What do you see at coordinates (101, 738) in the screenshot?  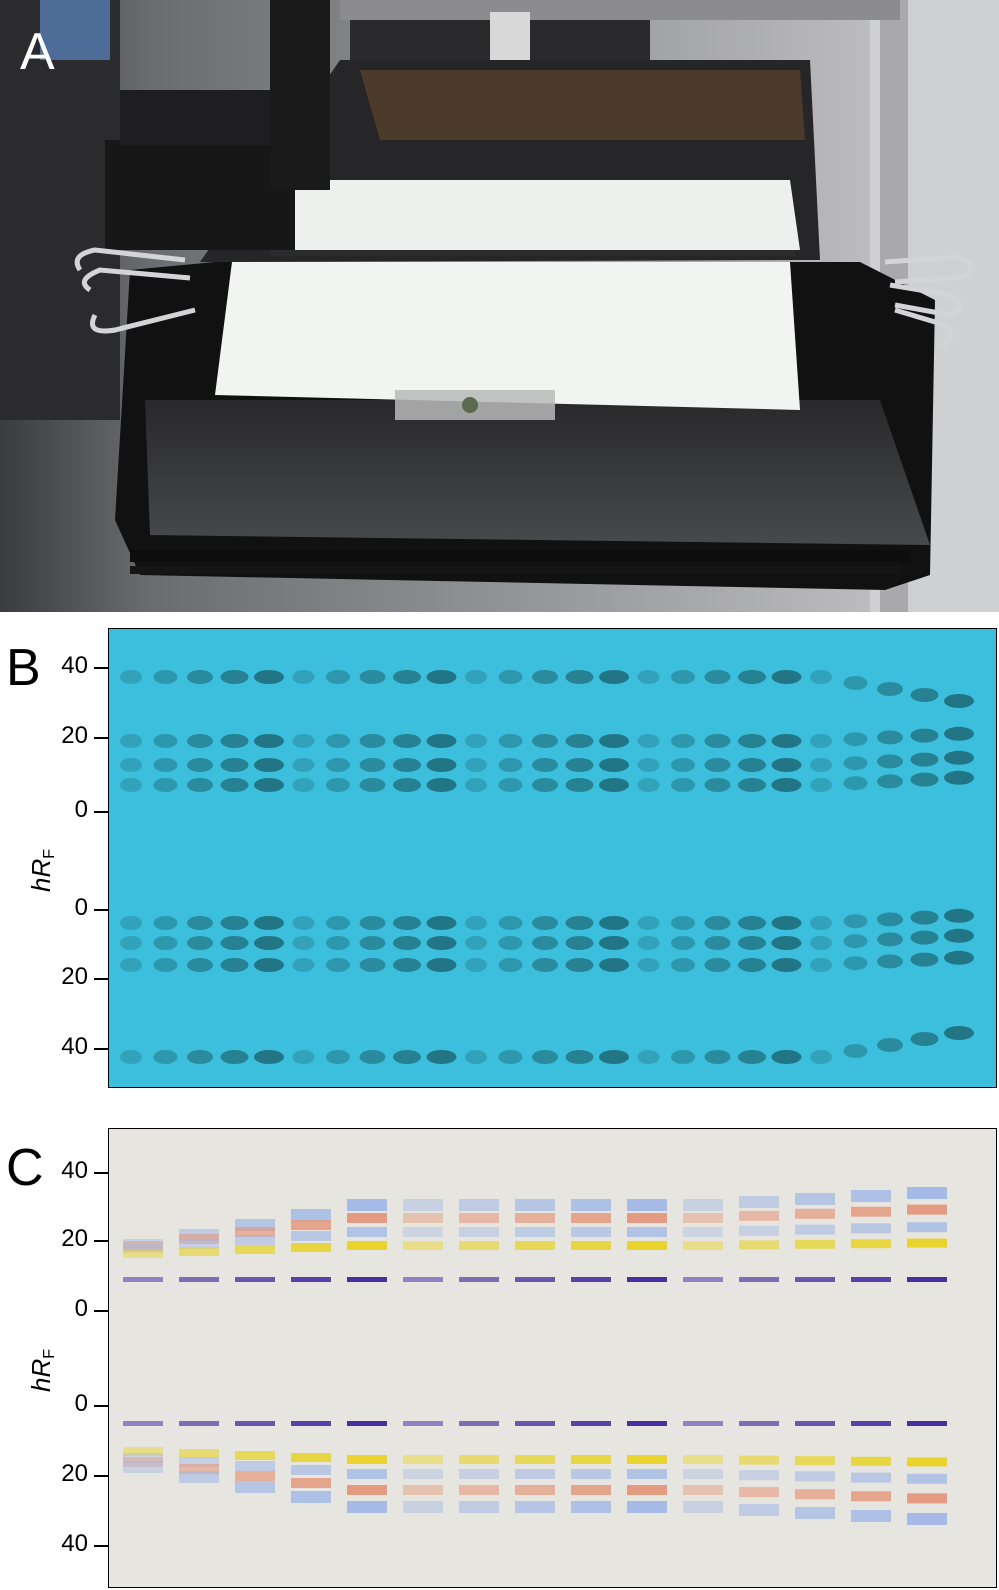 I see `b-tickmark-20-top` at bounding box center [101, 738].